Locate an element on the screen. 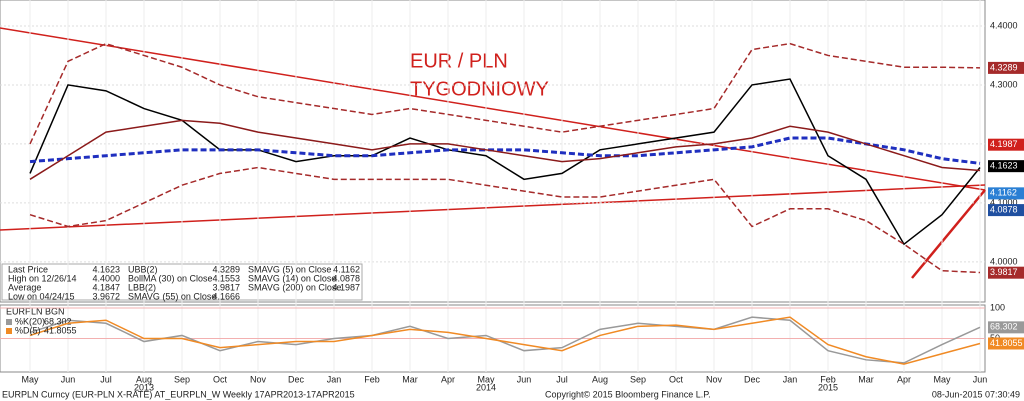 This screenshot has width=1024, height=401. price-tag-label: 3.9817 is located at coordinates (1004, 272).